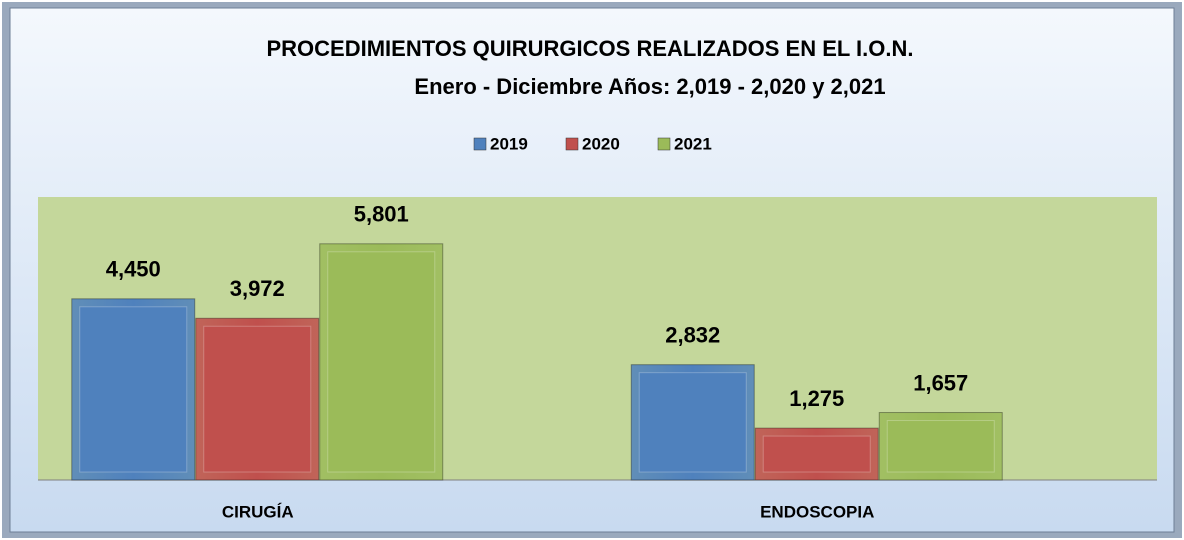 The width and height of the screenshot is (1184, 540). What do you see at coordinates (940, 382) in the screenshot?
I see `data-label: 1,657` at bounding box center [940, 382].